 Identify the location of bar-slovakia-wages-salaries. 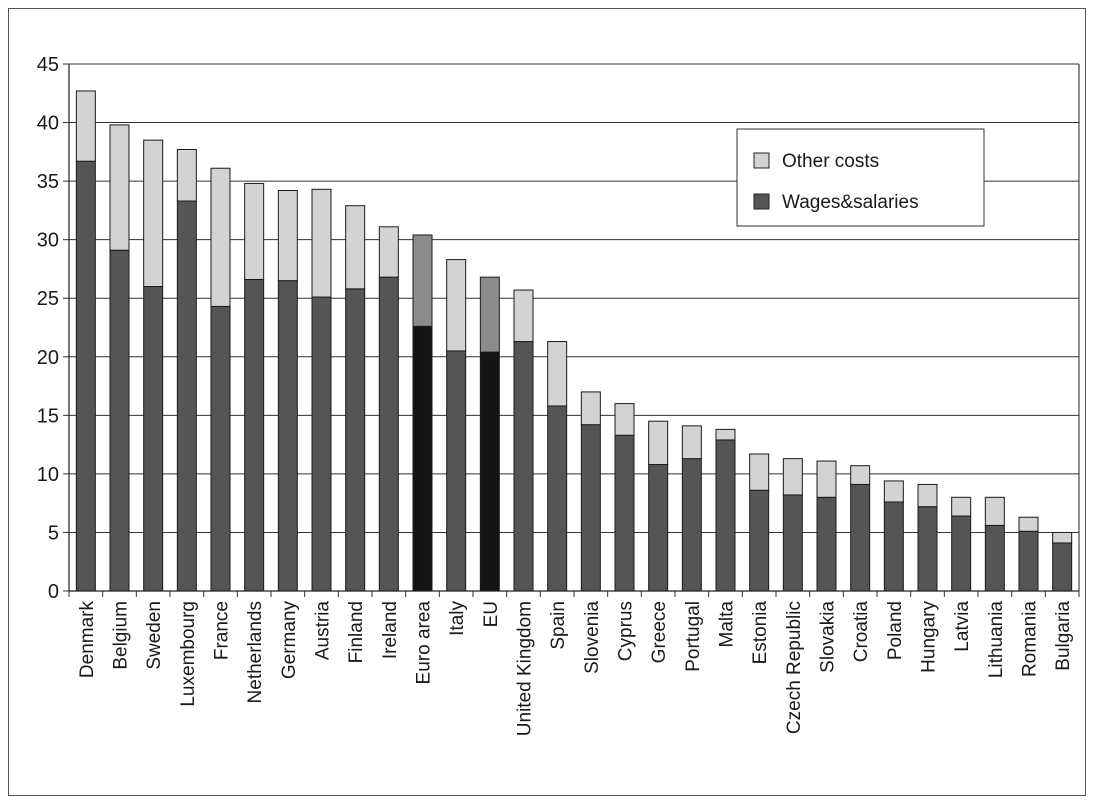
(826, 544).